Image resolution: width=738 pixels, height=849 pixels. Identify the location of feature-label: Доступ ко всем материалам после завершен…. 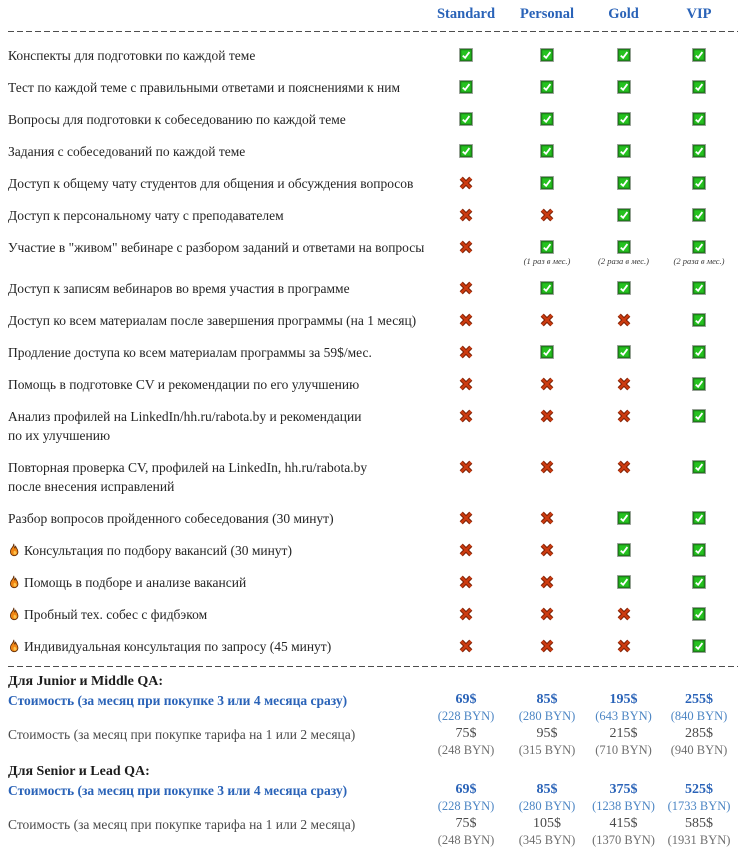
(212, 320).